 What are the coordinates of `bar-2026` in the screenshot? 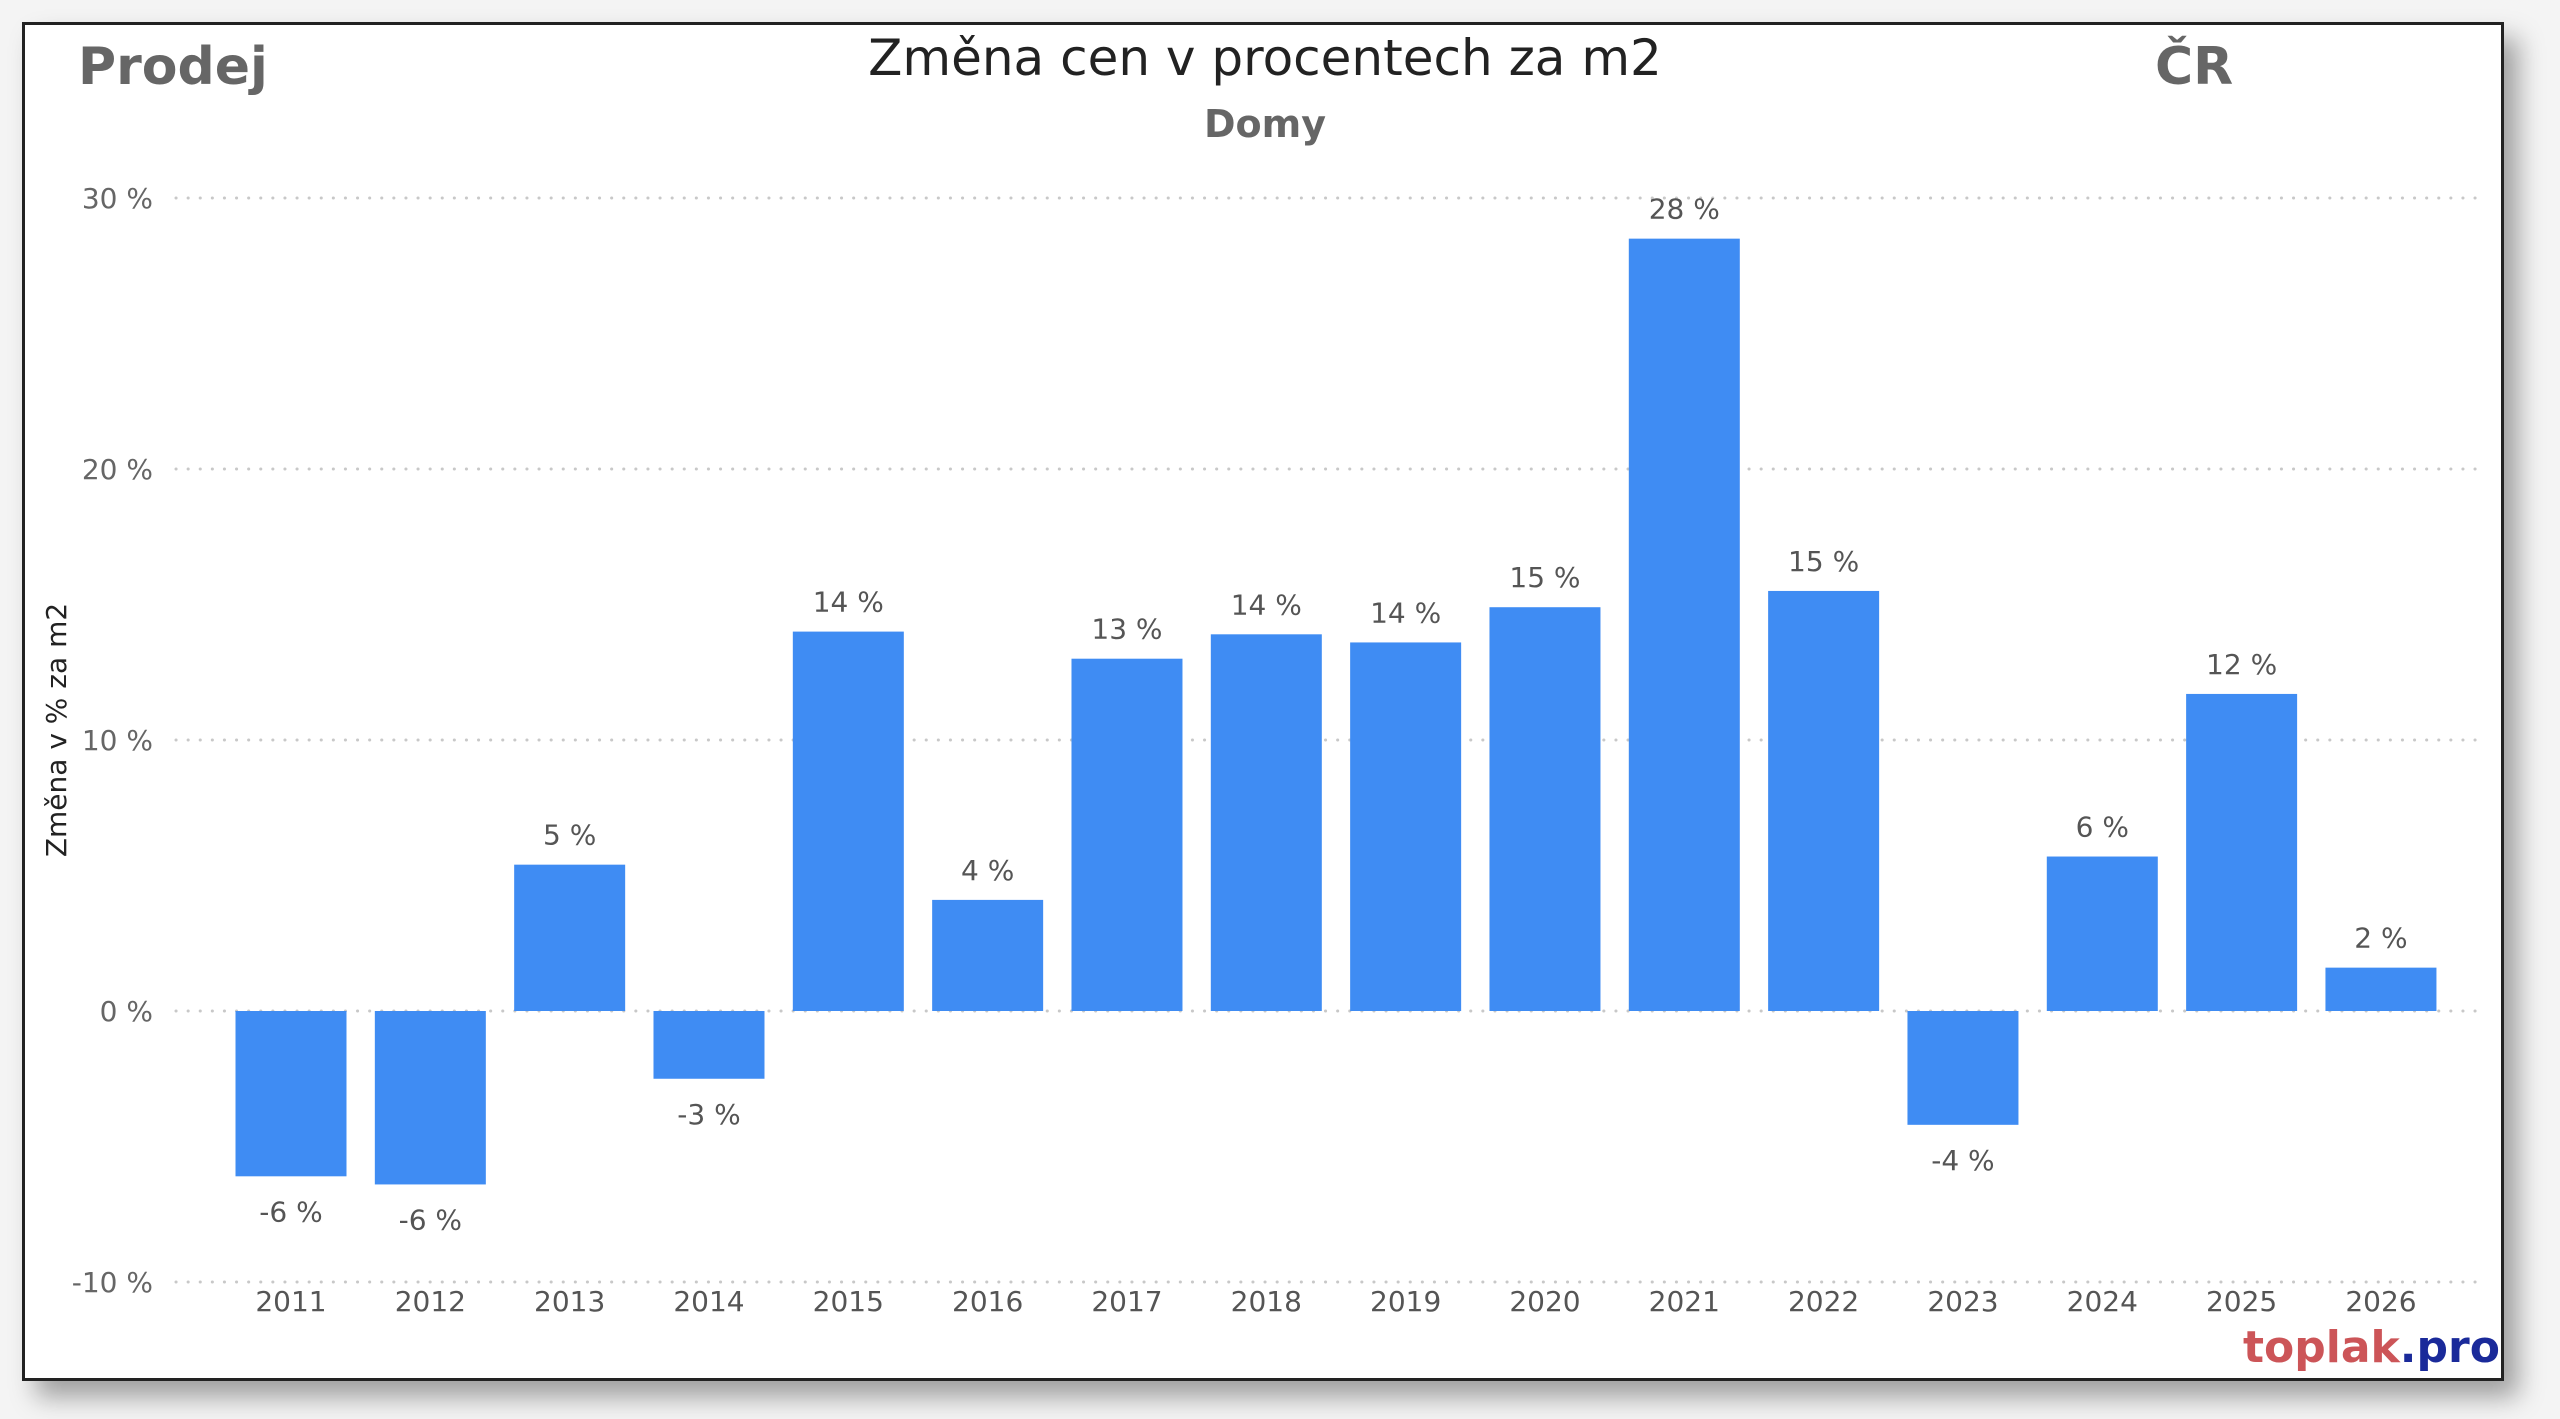 It's located at (2381, 989).